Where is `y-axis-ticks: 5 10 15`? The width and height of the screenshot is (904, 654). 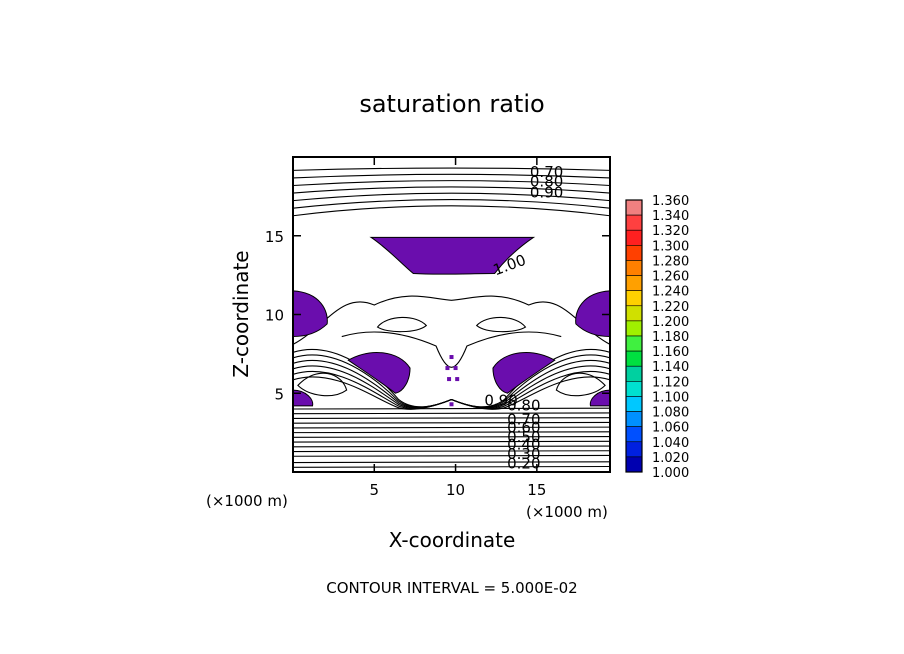 y-axis-ticks: 5 10 15 is located at coordinates (437, 315).